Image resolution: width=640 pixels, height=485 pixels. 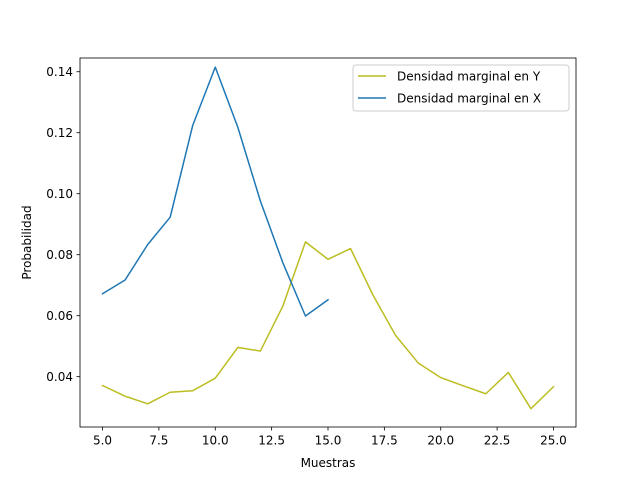 What do you see at coordinates (59, 72) in the screenshot?
I see `y-tick-label: 0.14` at bounding box center [59, 72].